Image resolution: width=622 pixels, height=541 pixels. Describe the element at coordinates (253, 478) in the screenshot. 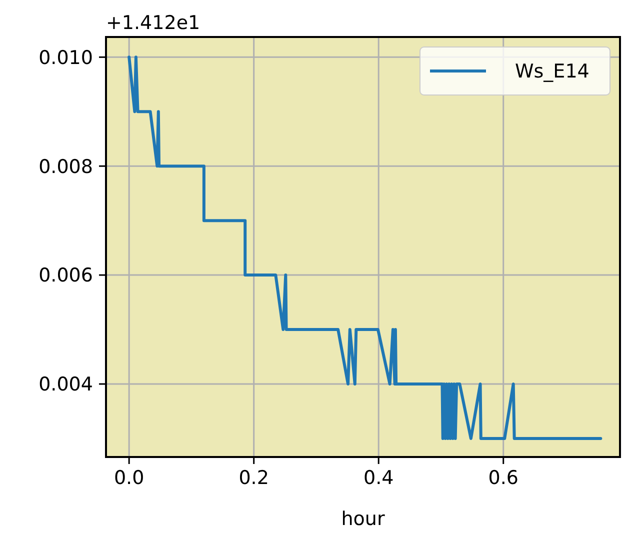

I see `x-tick-label: 0.2` at that location.